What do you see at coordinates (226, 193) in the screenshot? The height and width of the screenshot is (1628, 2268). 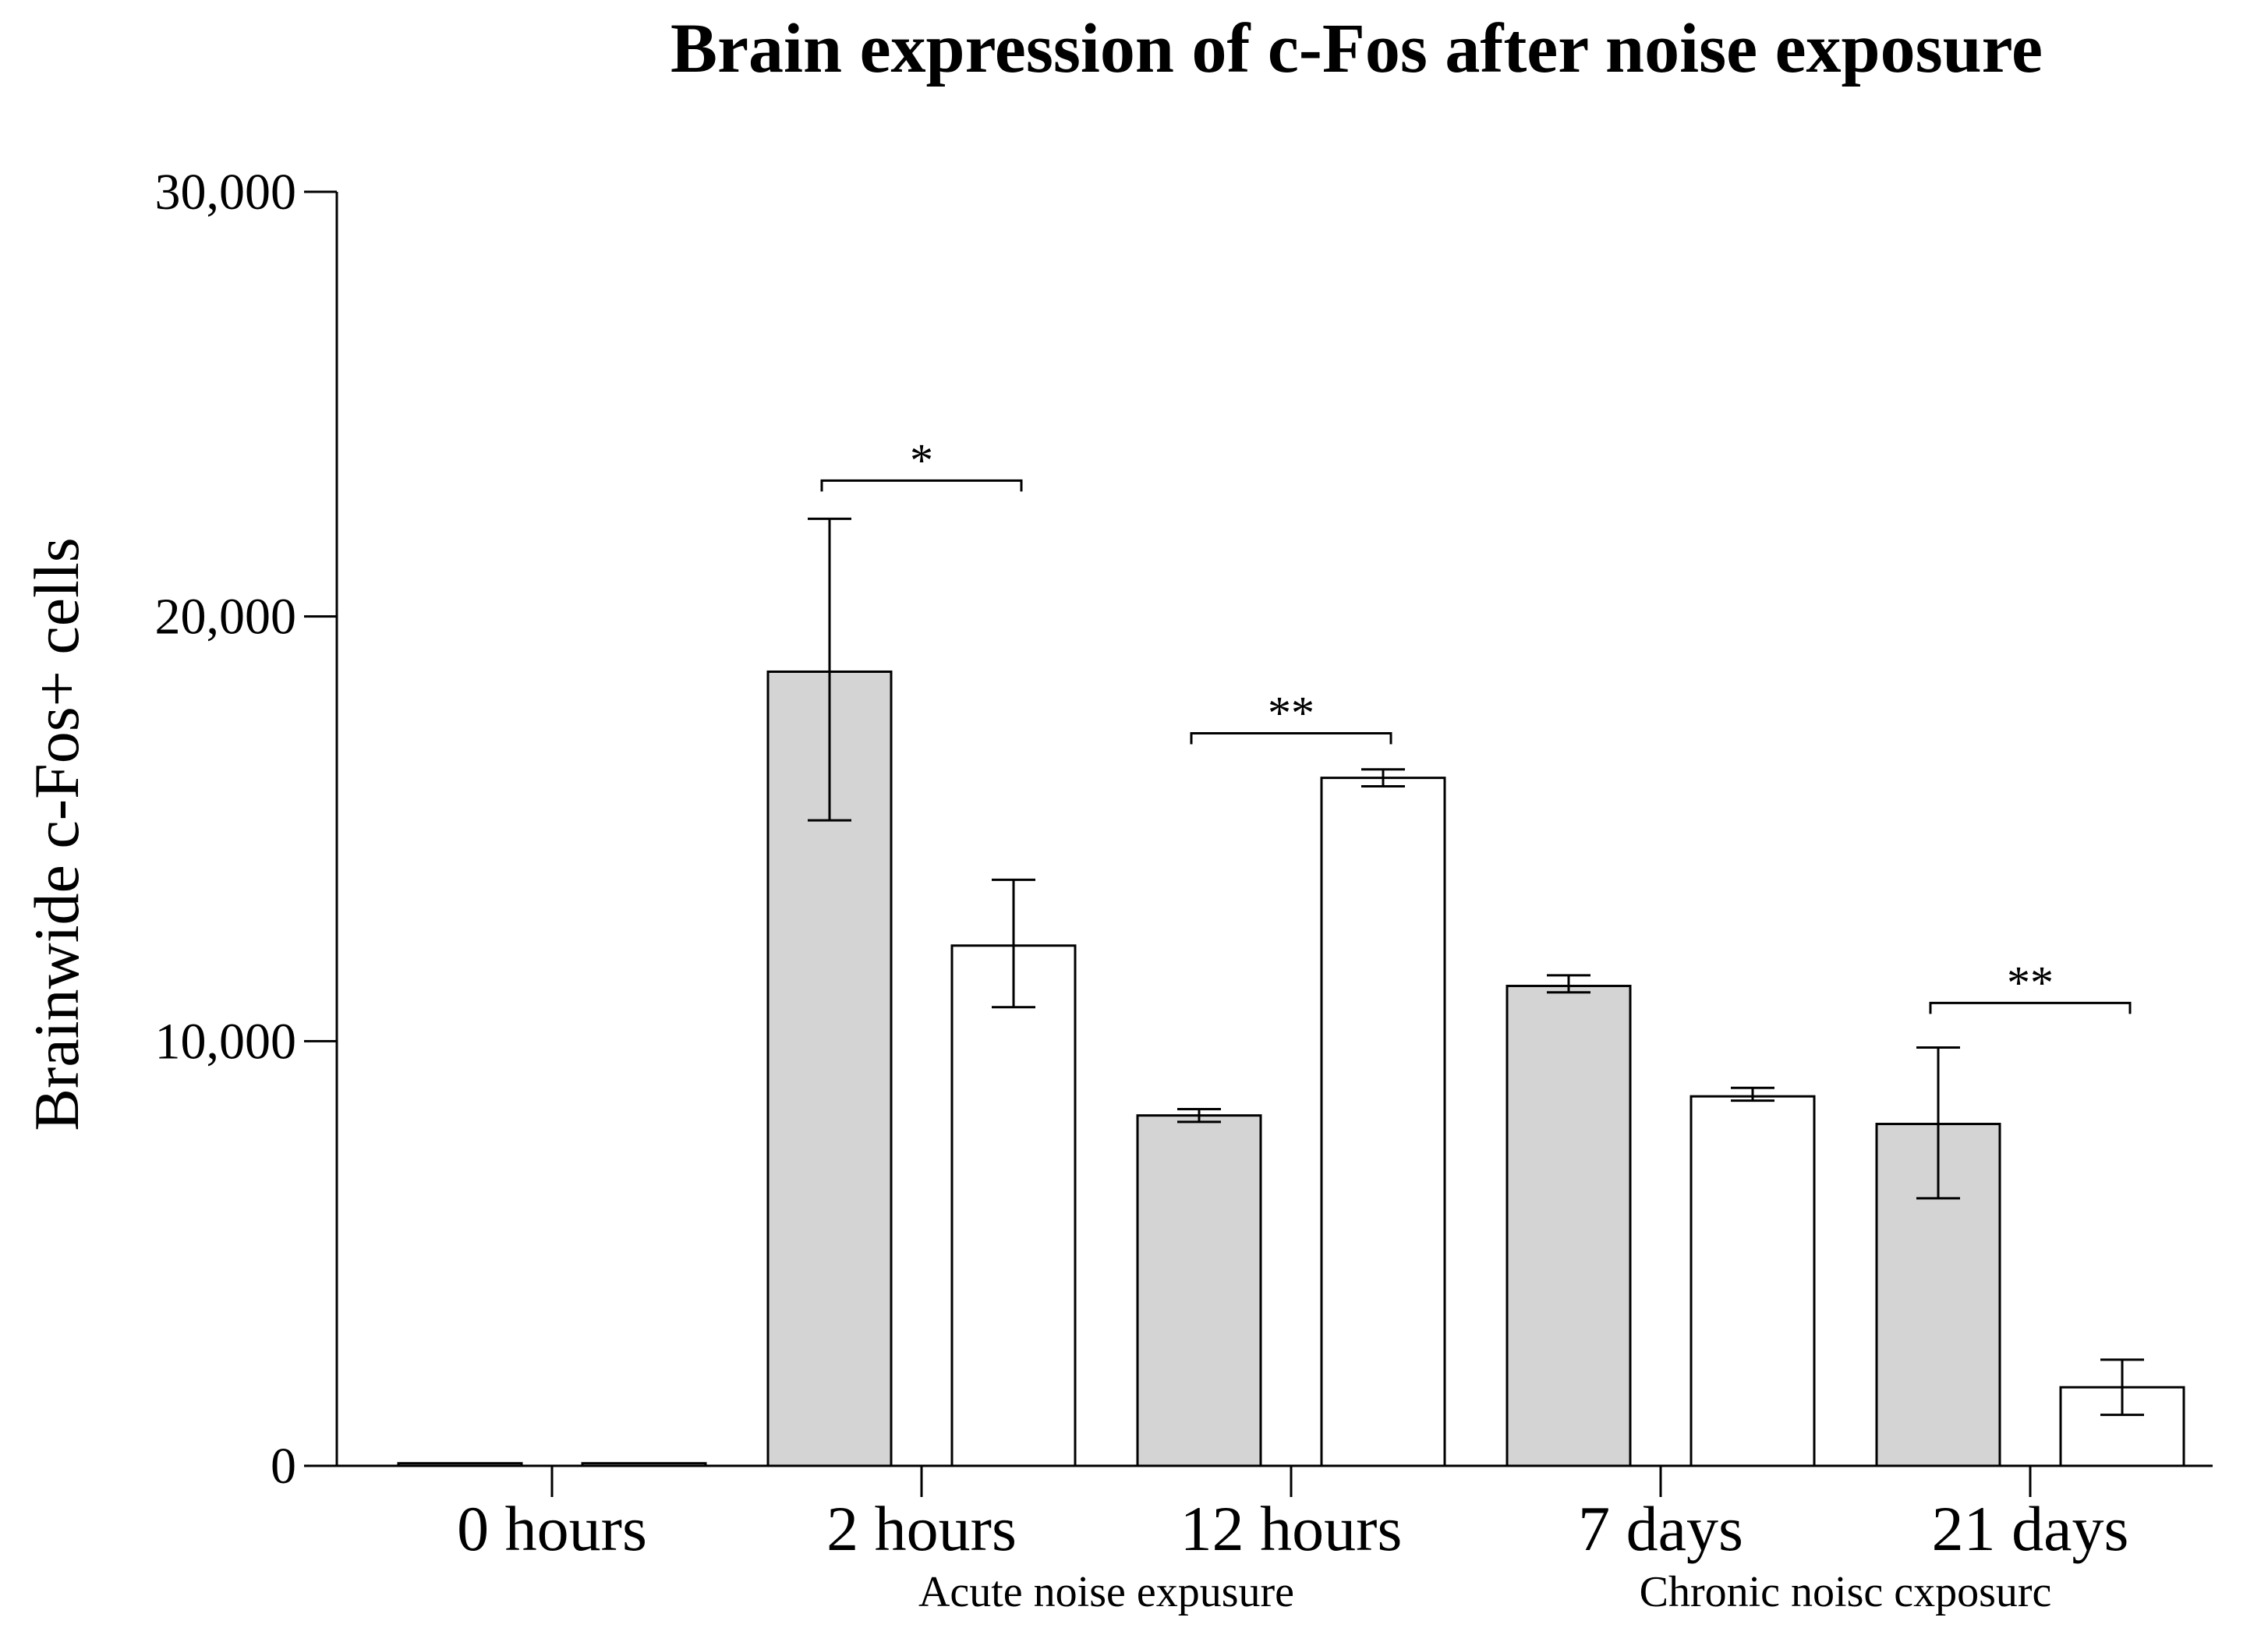 I see `y-tick-label: 30,000` at bounding box center [226, 193].